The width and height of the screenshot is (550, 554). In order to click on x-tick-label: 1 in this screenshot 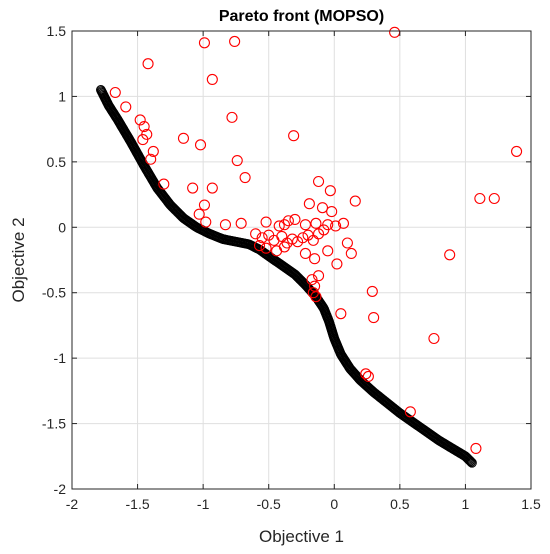, I will do `click(466, 504)`.